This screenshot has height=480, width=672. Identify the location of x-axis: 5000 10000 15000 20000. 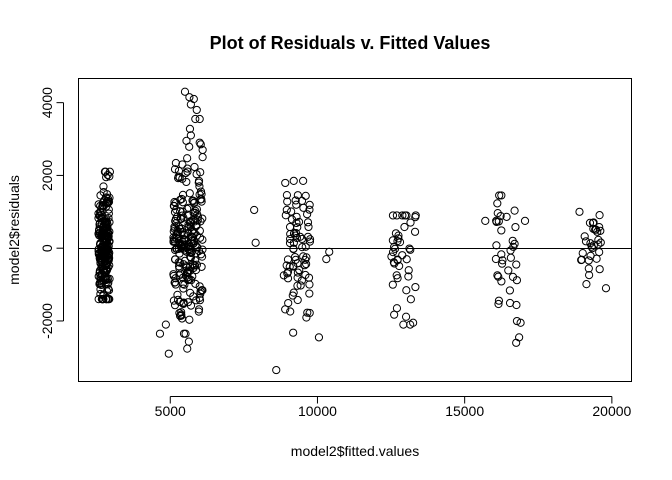
(393, 407).